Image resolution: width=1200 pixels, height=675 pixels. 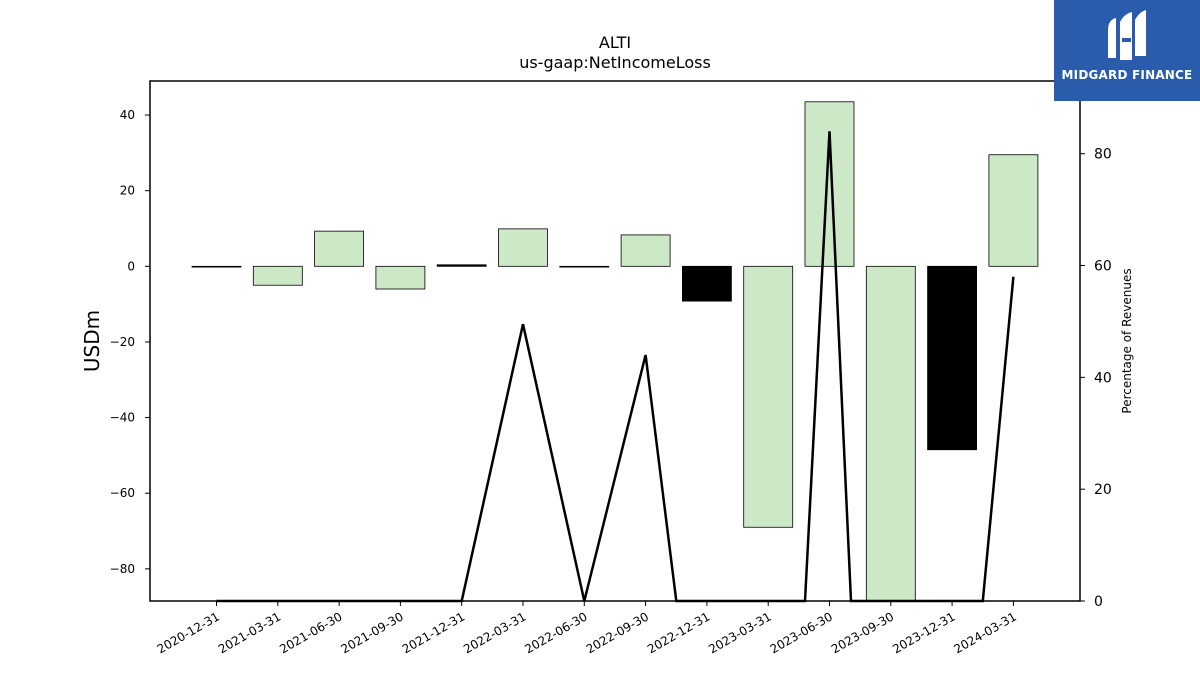 I want to click on chart-title: ALTI, so click(x=615, y=42).